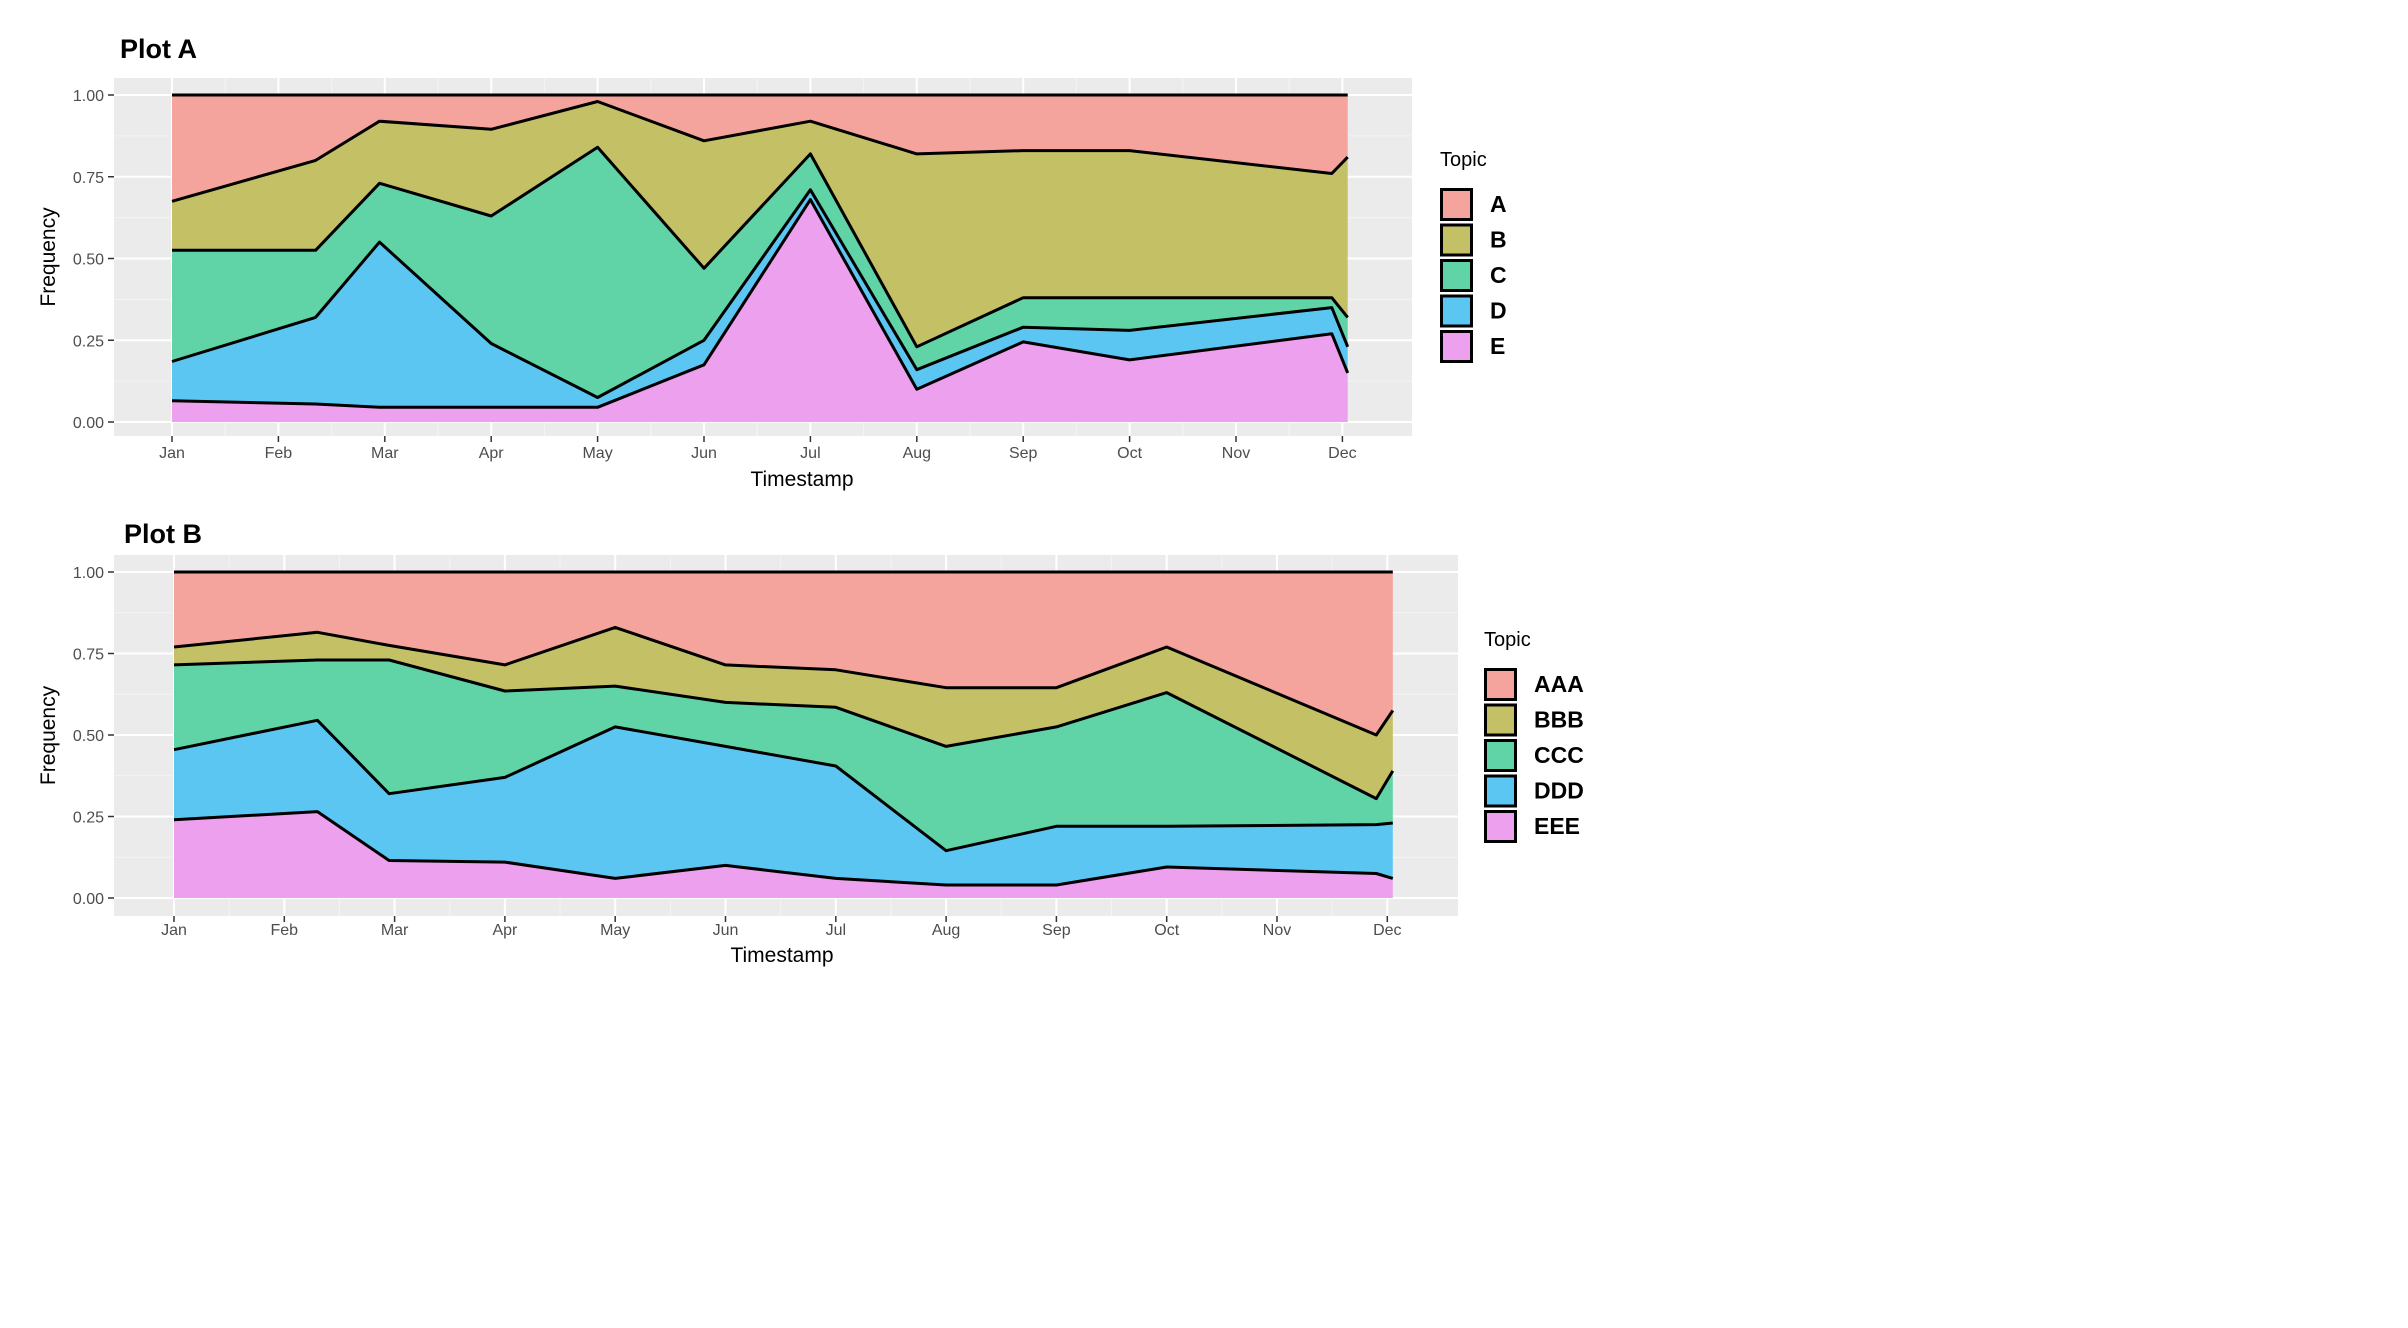 Image resolution: width=2408 pixels, height=1328 pixels. What do you see at coordinates (163, 534) in the screenshot?
I see `plot-title: Plot B` at bounding box center [163, 534].